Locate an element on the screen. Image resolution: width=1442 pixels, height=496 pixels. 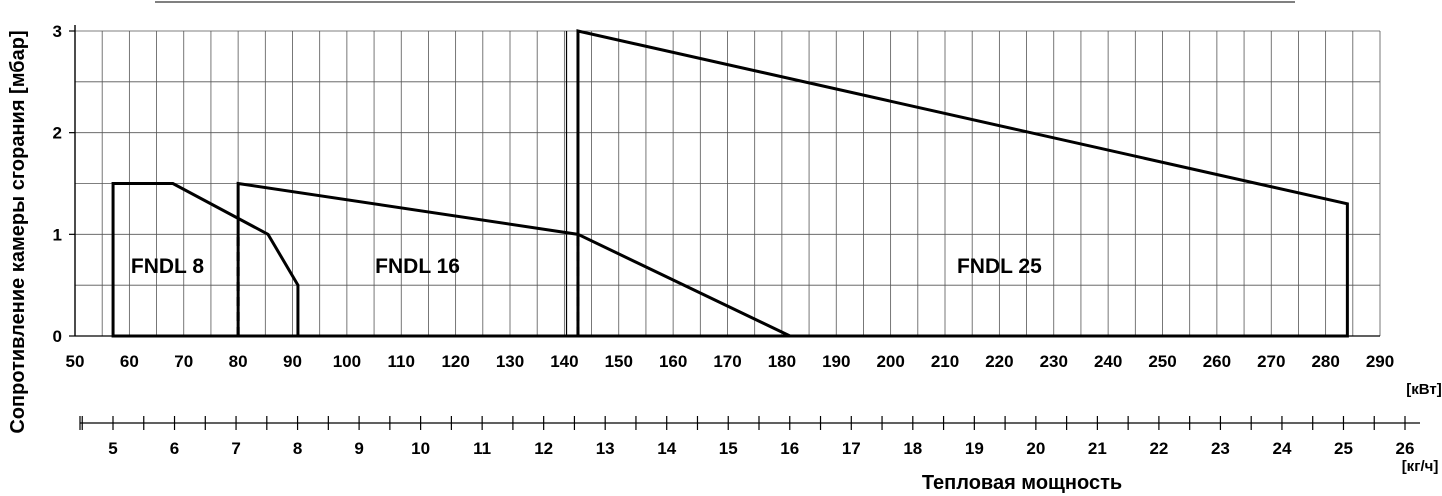
secondary-tick-label: 19 is located at coordinates (974, 448).